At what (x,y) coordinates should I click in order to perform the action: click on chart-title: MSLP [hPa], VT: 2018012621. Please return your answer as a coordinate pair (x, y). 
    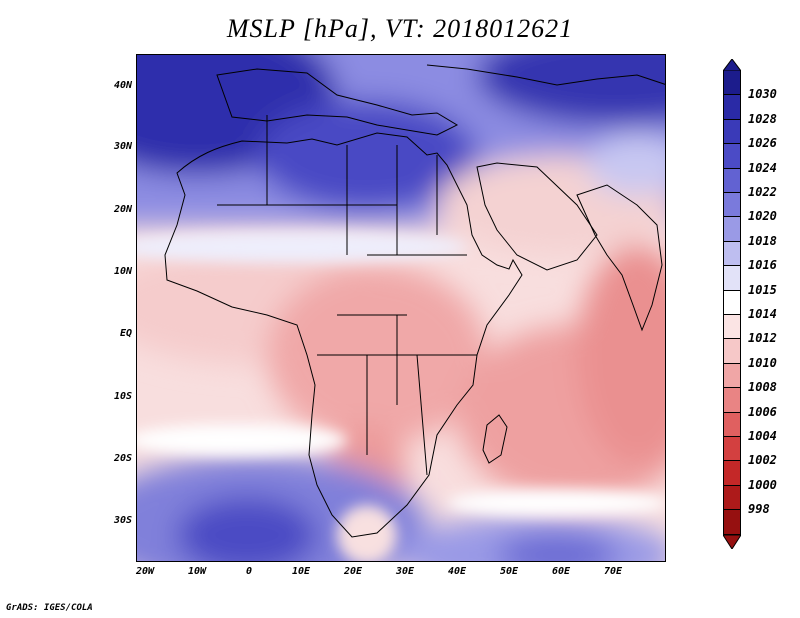
    Looking at the image, I should click on (400, 28).